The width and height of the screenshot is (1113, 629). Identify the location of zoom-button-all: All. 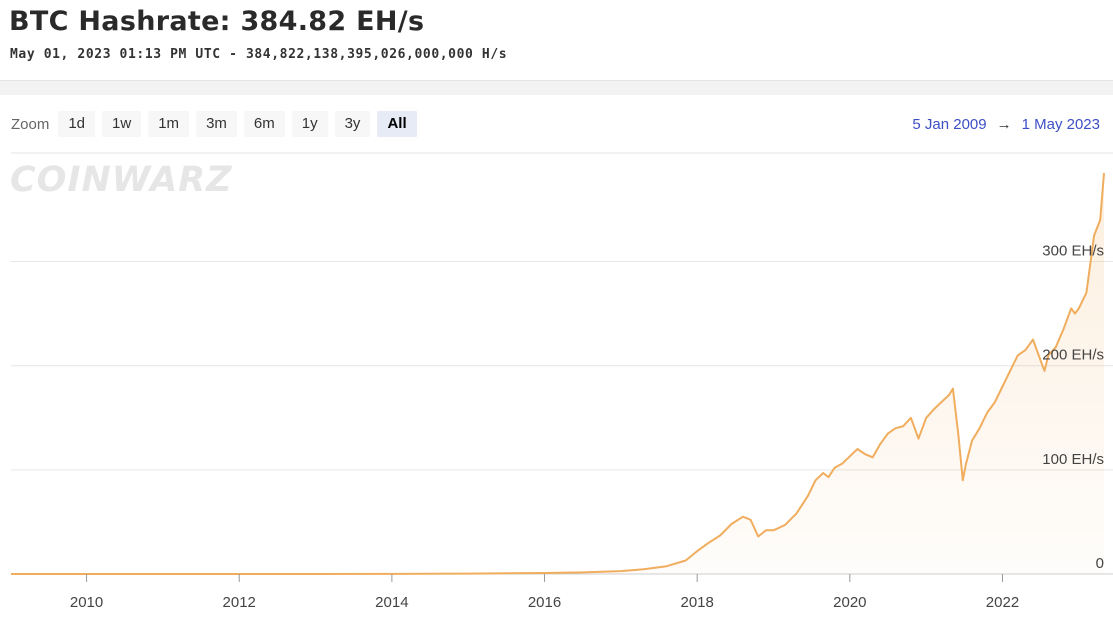
(397, 124).